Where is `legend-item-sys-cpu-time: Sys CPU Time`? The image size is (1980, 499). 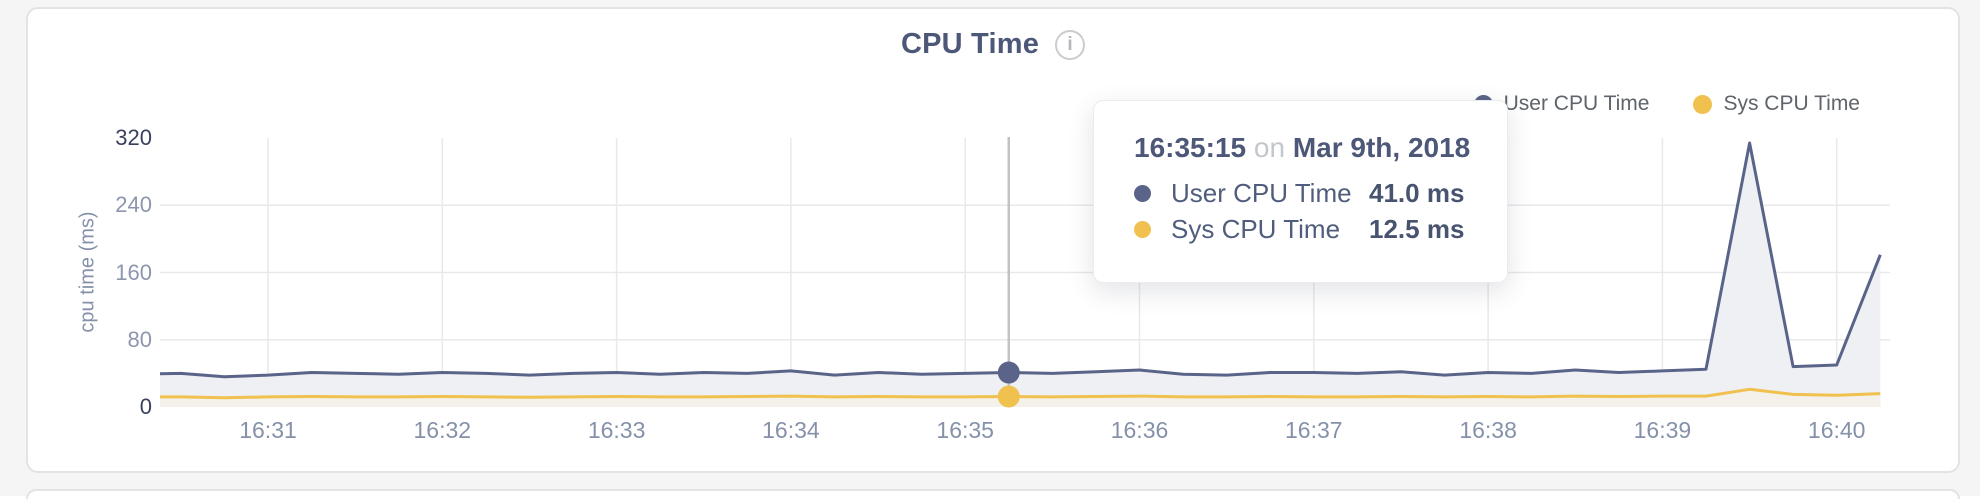 legend-item-sys-cpu-time: Sys CPU Time is located at coordinates (1776, 104).